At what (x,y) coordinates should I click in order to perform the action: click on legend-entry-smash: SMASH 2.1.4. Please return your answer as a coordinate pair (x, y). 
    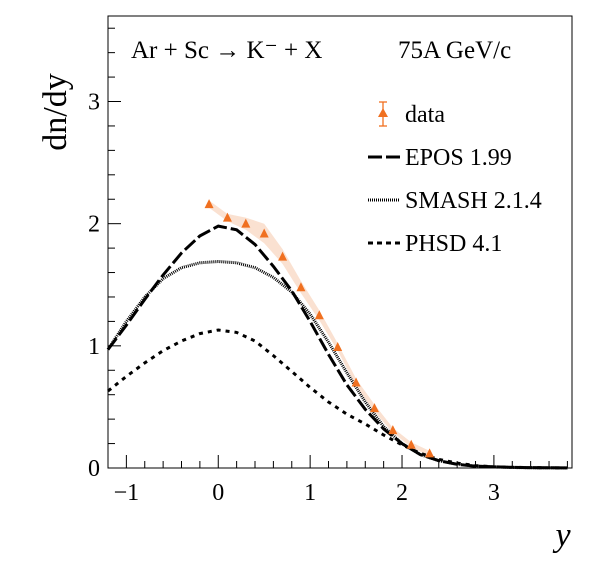
    Looking at the image, I should click on (455, 201).